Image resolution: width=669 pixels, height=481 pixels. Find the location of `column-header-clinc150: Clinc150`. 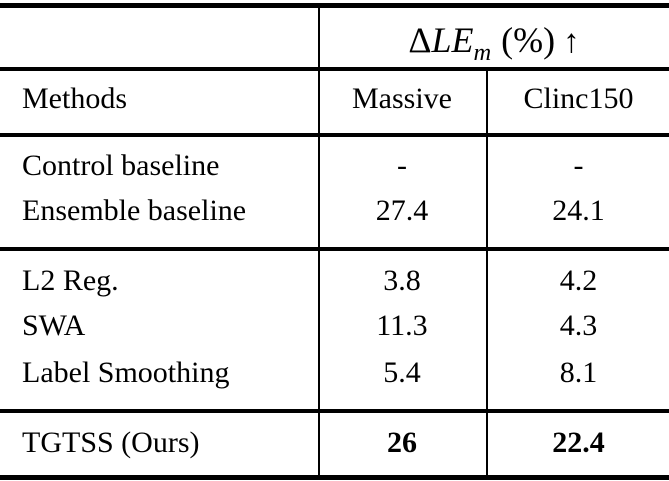

column-header-clinc150: Clinc150 is located at coordinates (578, 98).